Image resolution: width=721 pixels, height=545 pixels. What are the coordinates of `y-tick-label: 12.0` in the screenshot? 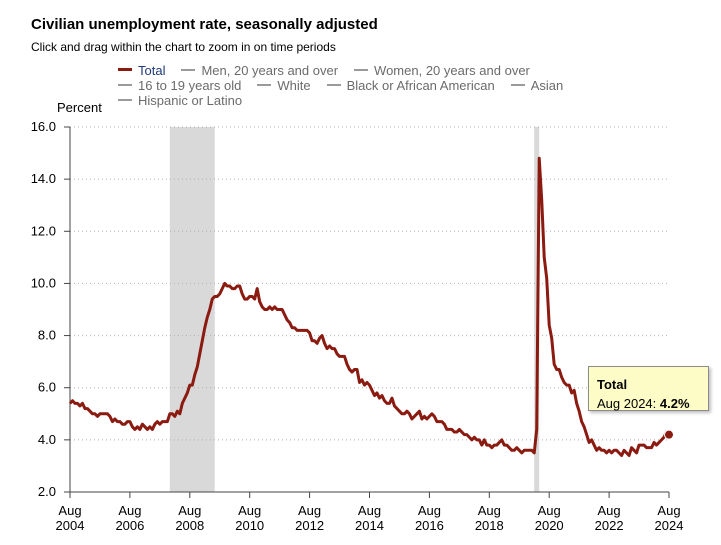 It's located at (43, 230).